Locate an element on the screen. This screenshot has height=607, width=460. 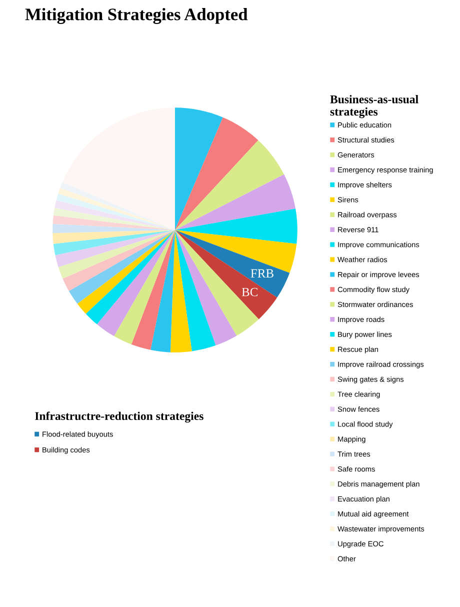
legend-title: Business-as-usual strategies is located at coordinates (374, 106).